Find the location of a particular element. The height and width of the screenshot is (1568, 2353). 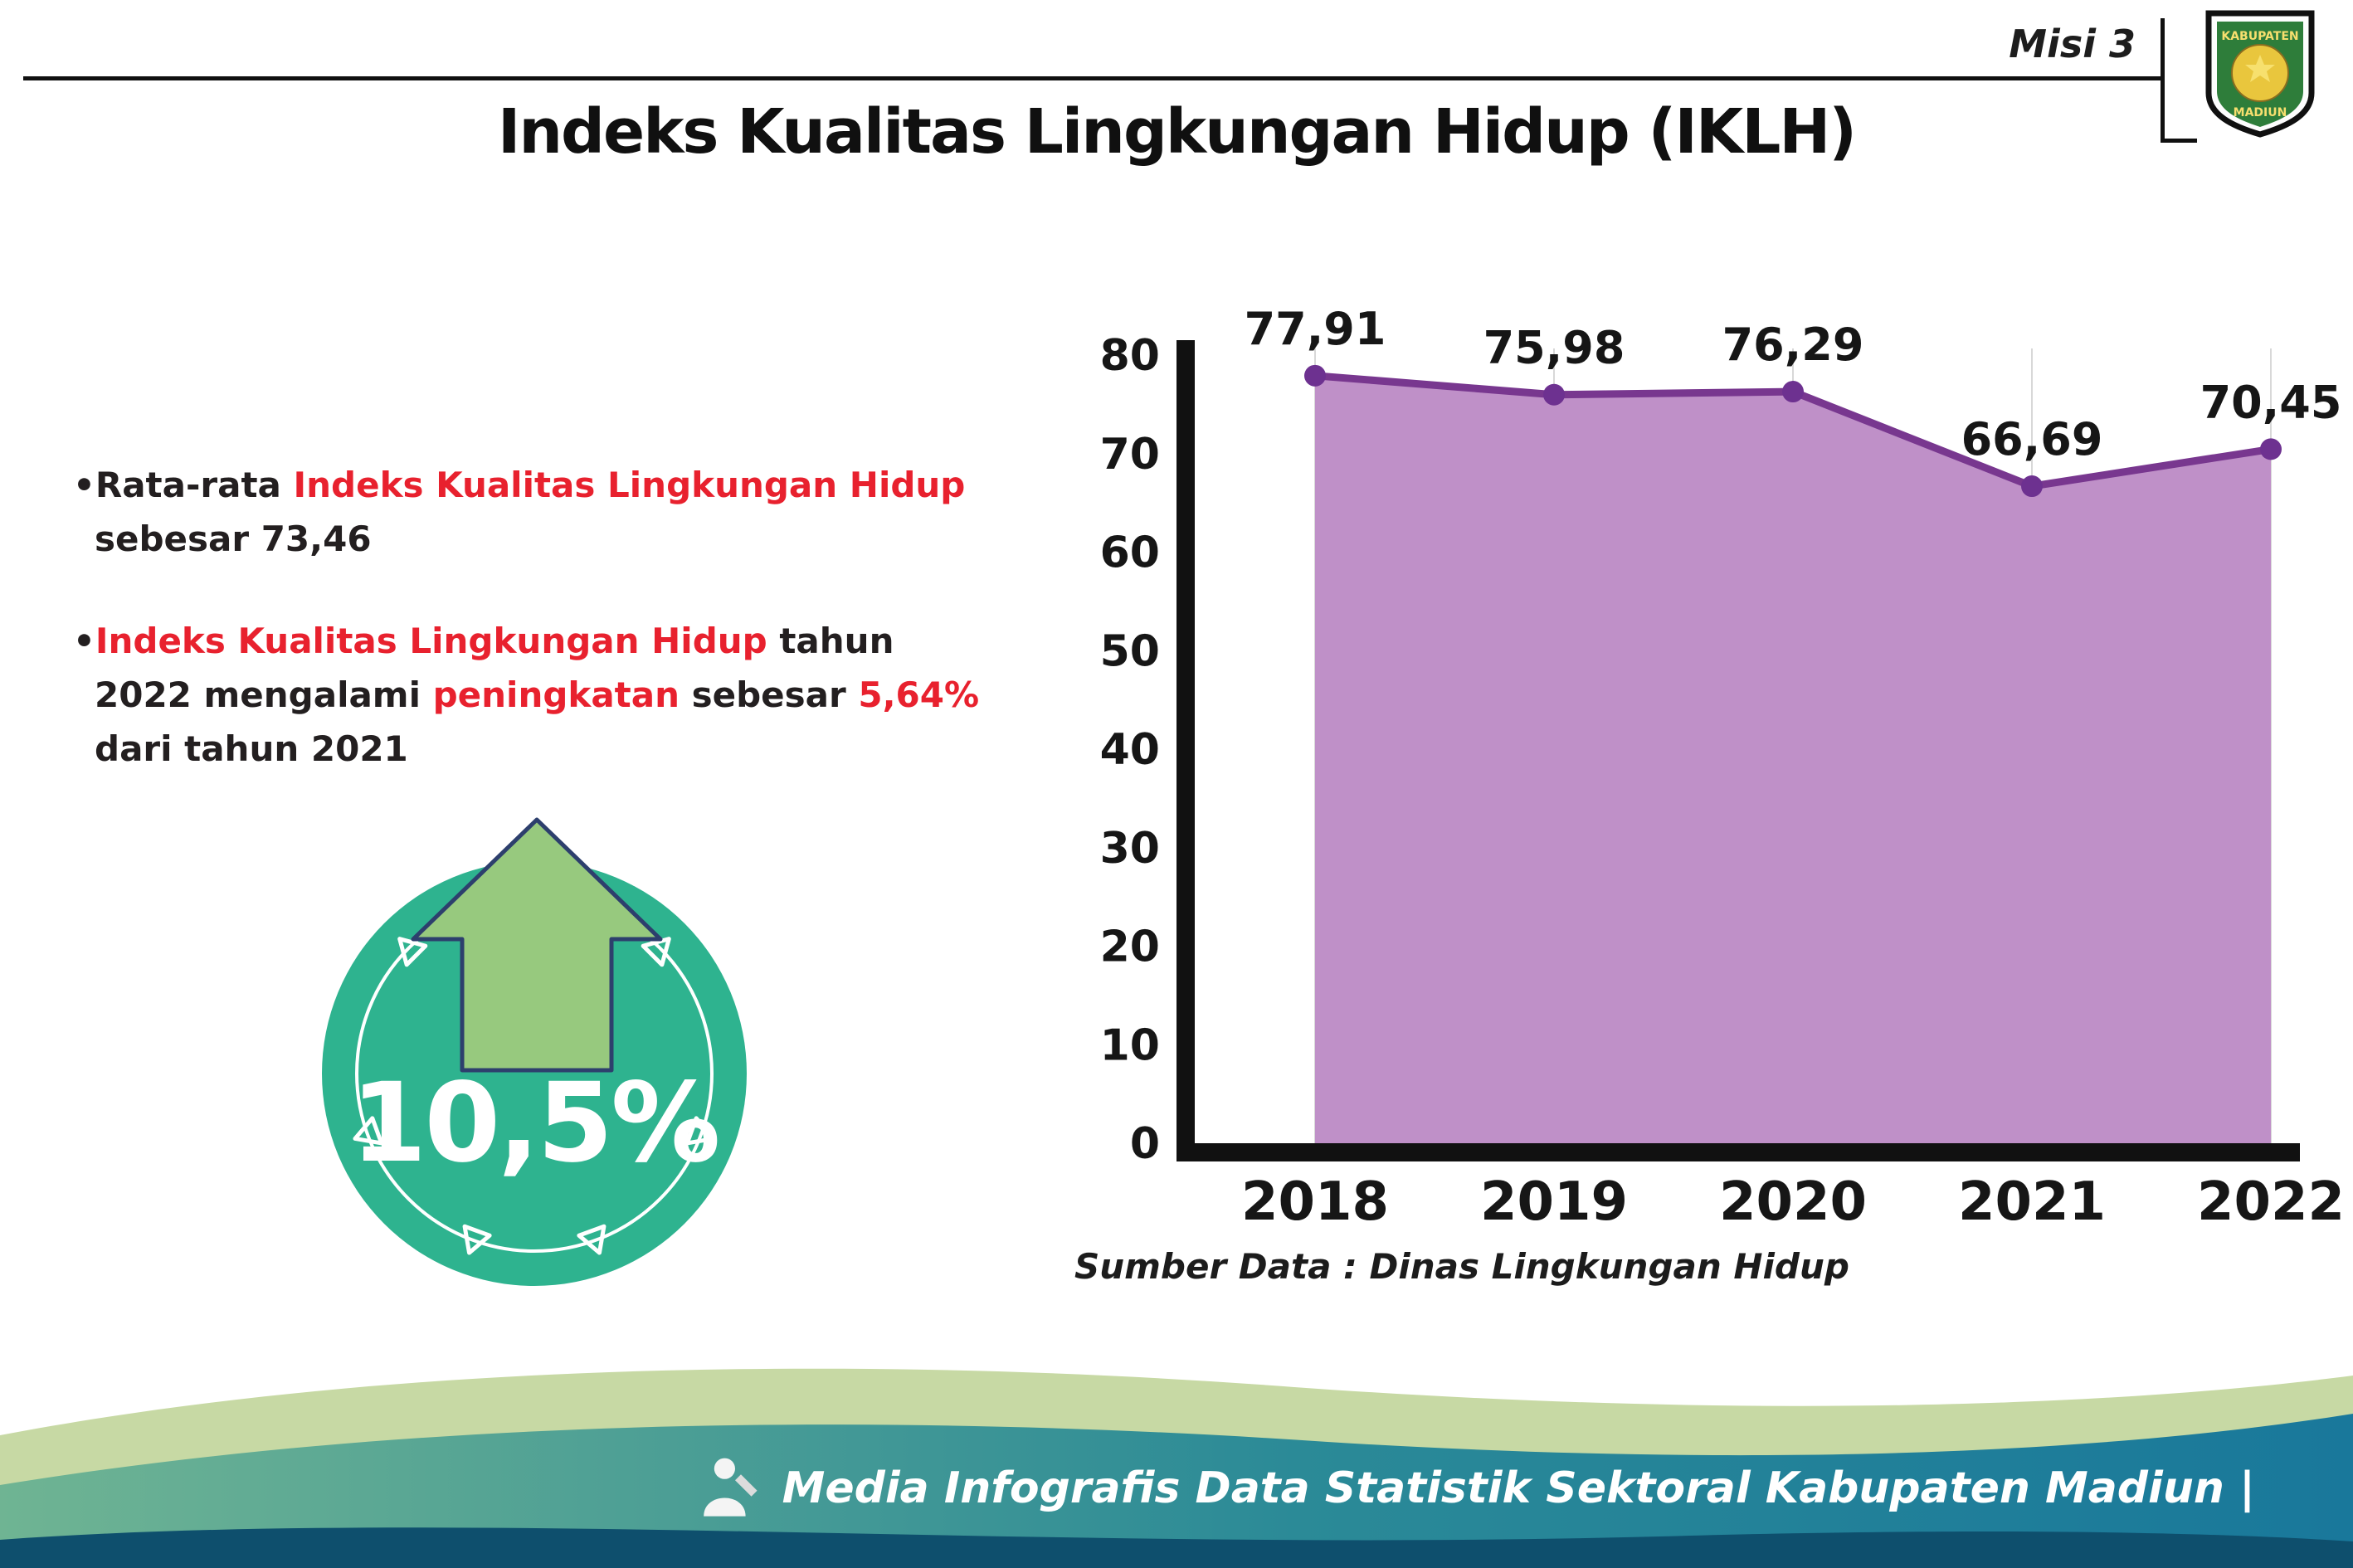

bullet2-text-1: tahun 2022 mengalami is located at coordinates (494, 668).